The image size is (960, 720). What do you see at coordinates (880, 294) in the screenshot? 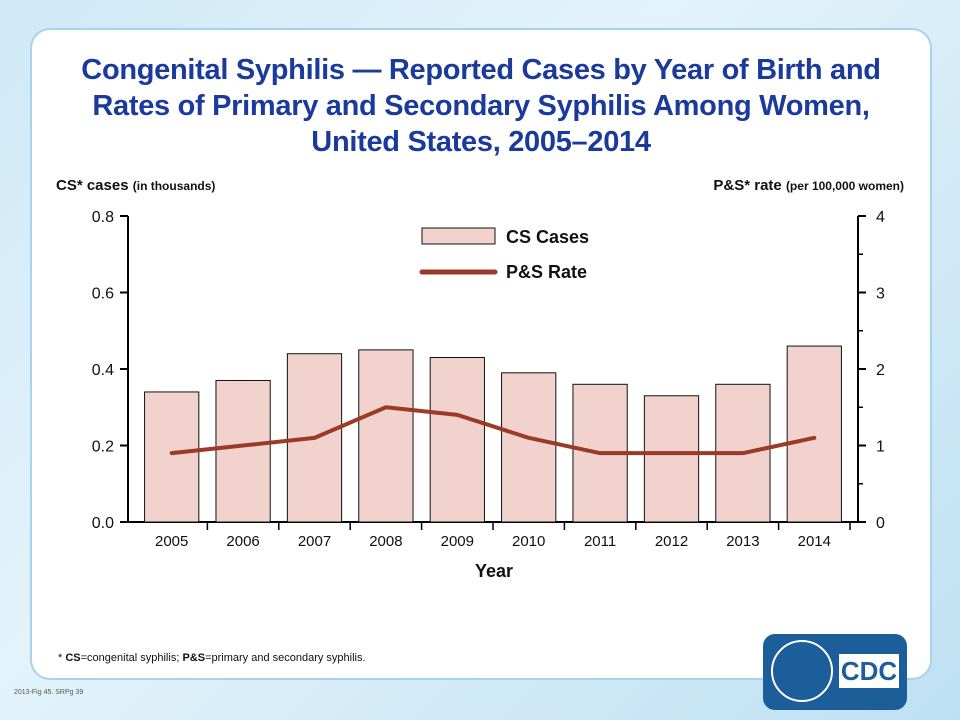
I see `right-tick-label: 3` at bounding box center [880, 294].